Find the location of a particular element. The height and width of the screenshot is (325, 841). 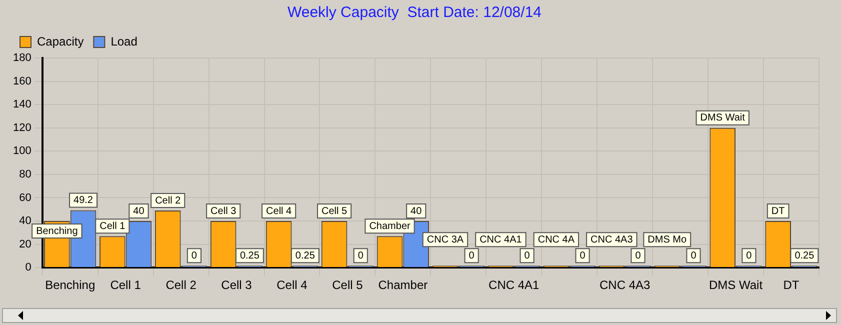

x-tick-label: CNC 4A3 is located at coordinates (625, 285).